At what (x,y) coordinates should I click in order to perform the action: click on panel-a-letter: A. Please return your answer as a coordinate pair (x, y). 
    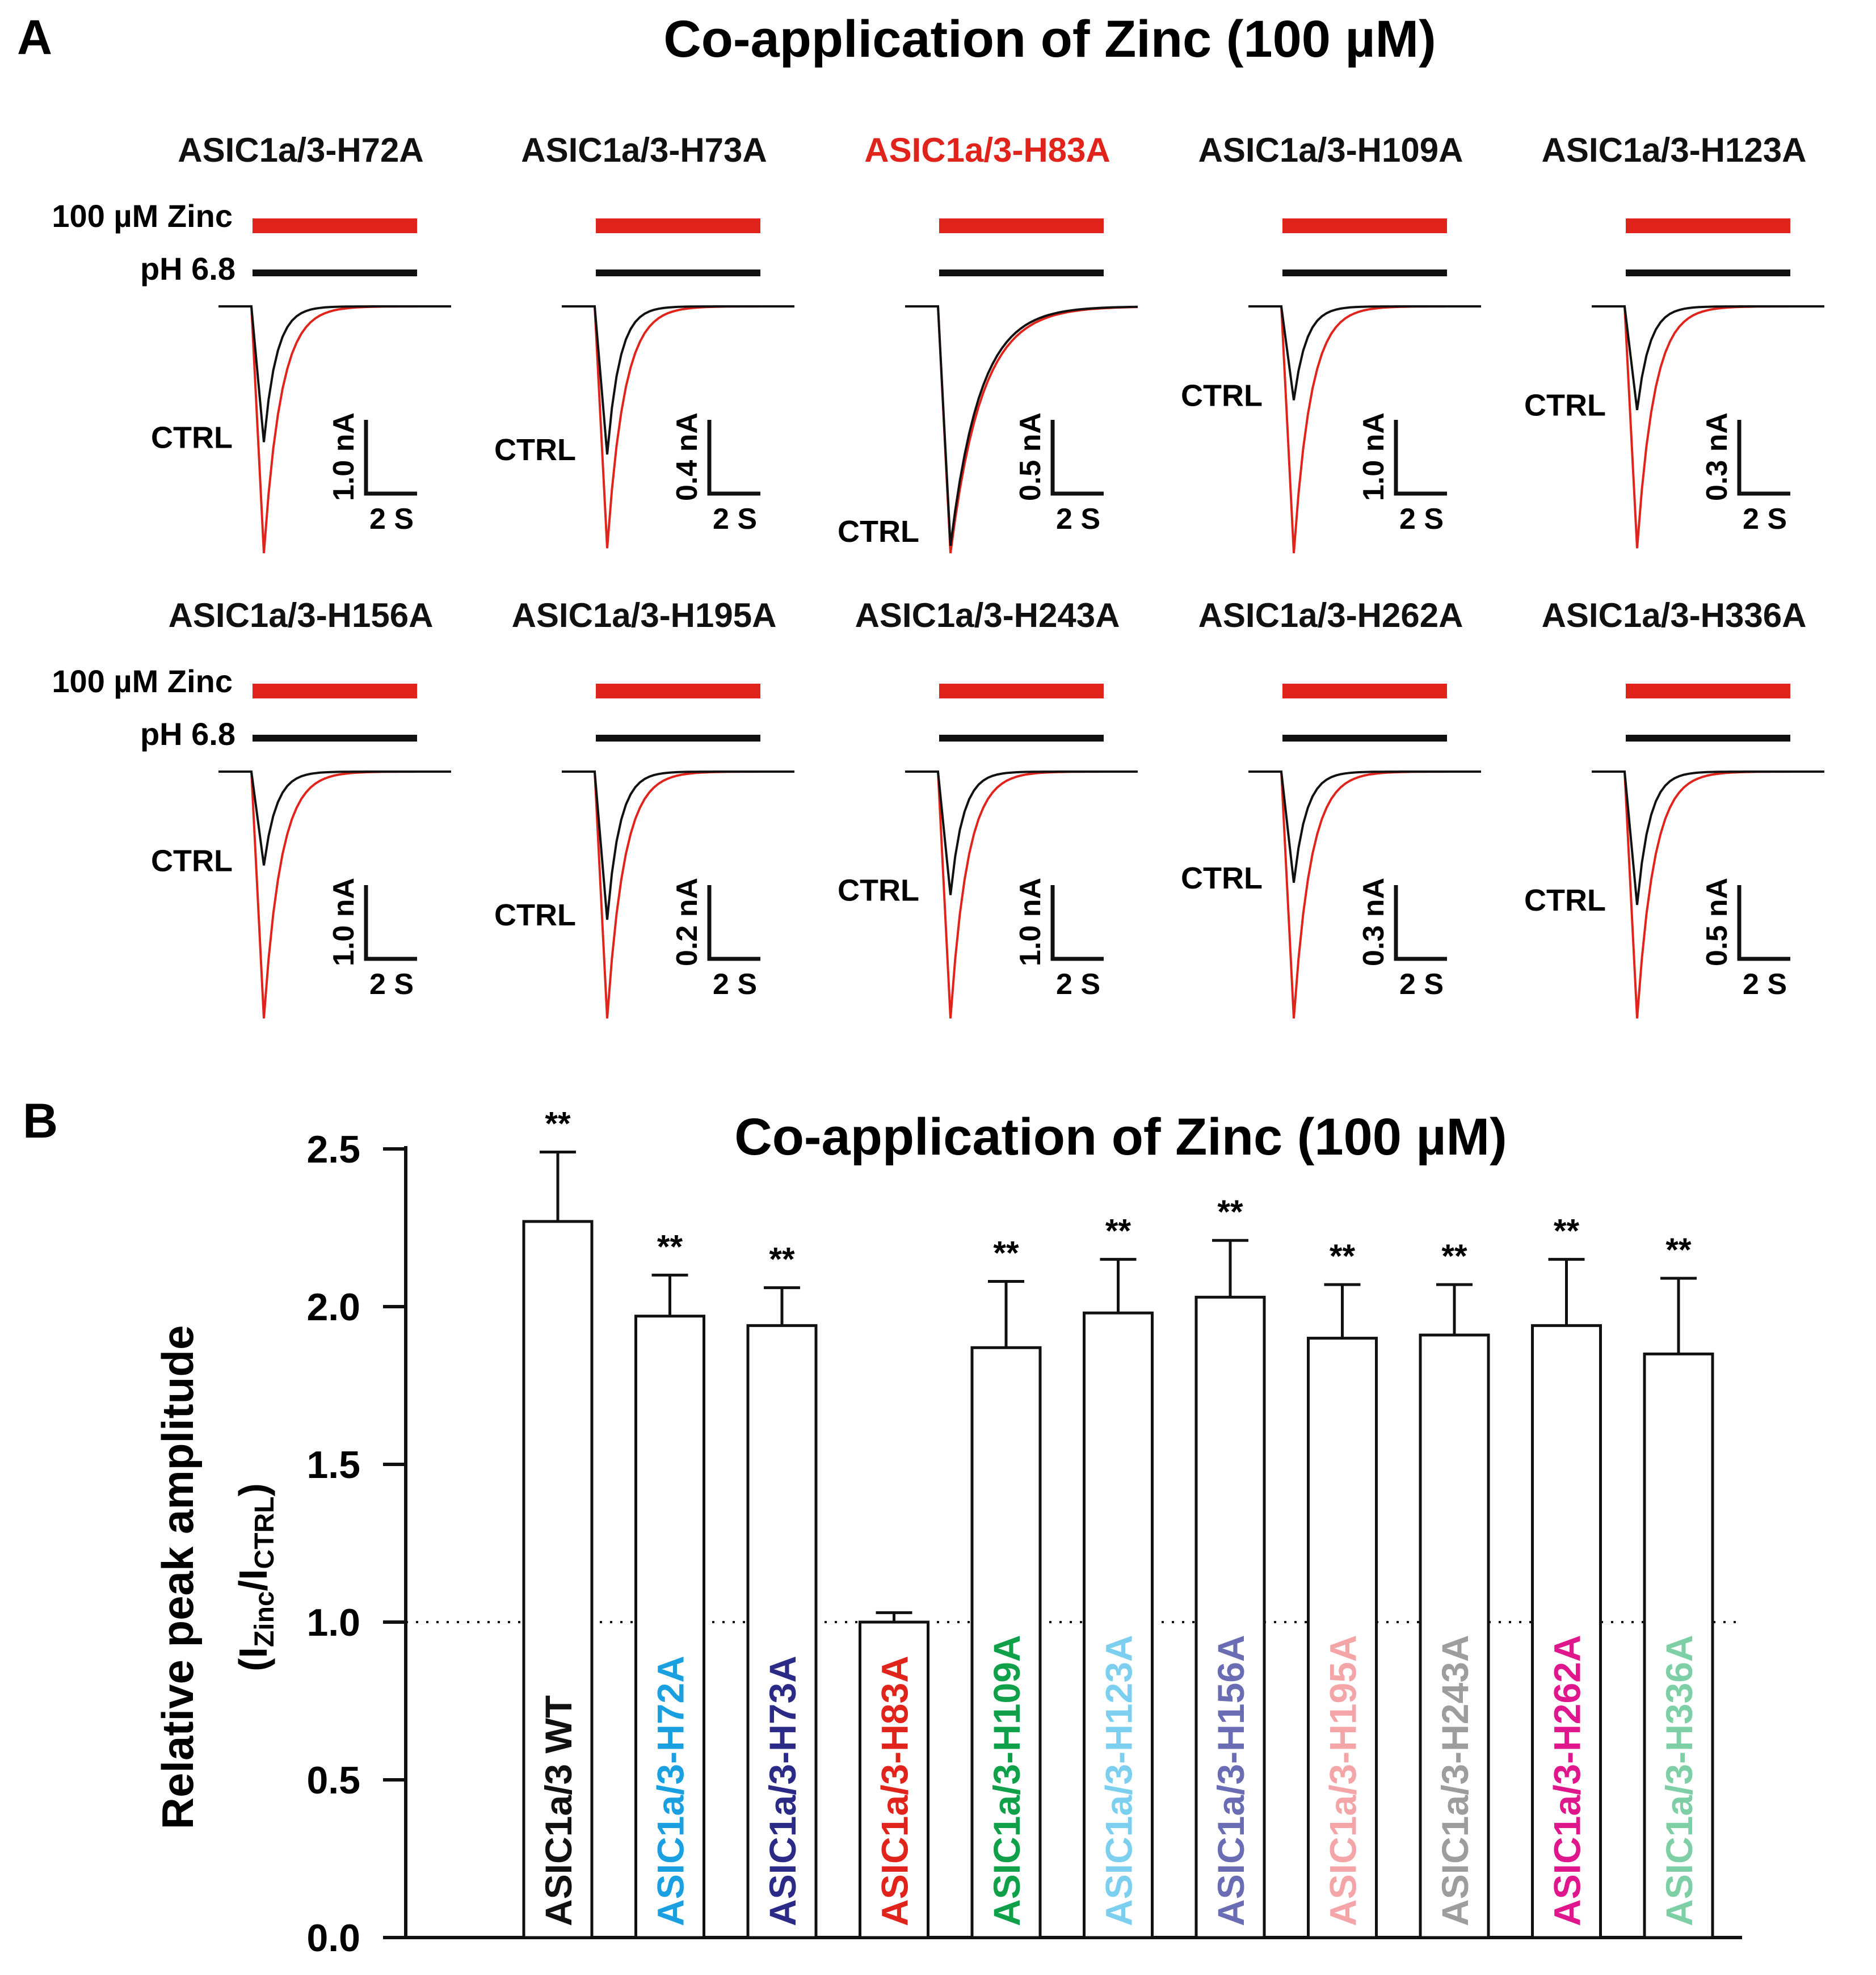
    Looking at the image, I should click on (35, 37).